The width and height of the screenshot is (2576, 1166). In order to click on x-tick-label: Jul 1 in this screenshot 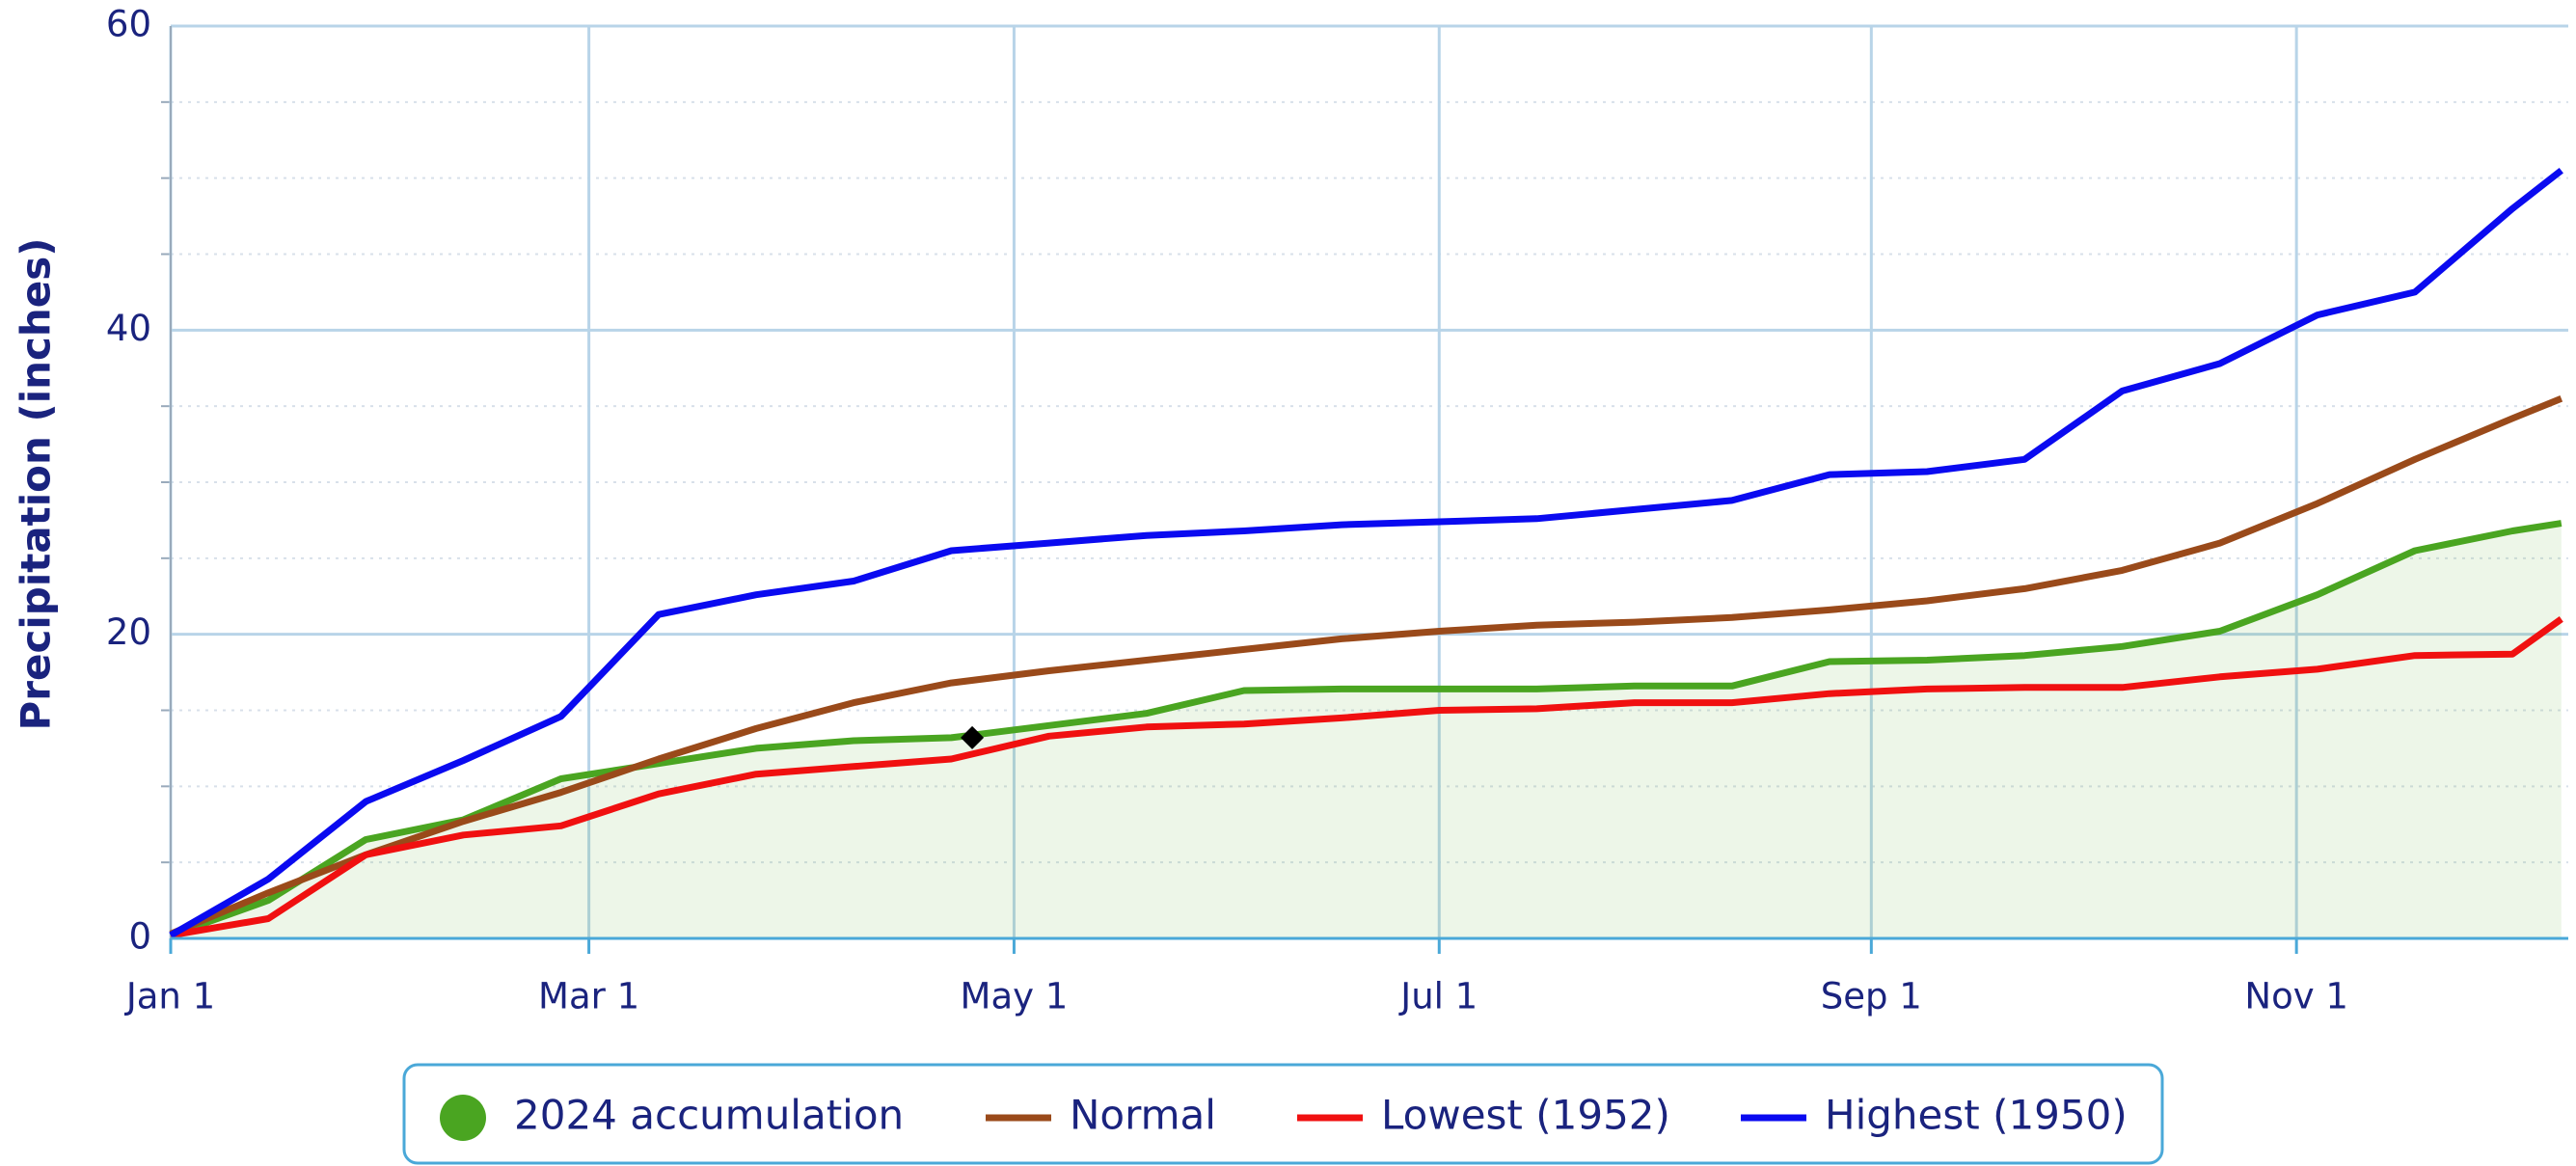, I will do `click(1438, 996)`.